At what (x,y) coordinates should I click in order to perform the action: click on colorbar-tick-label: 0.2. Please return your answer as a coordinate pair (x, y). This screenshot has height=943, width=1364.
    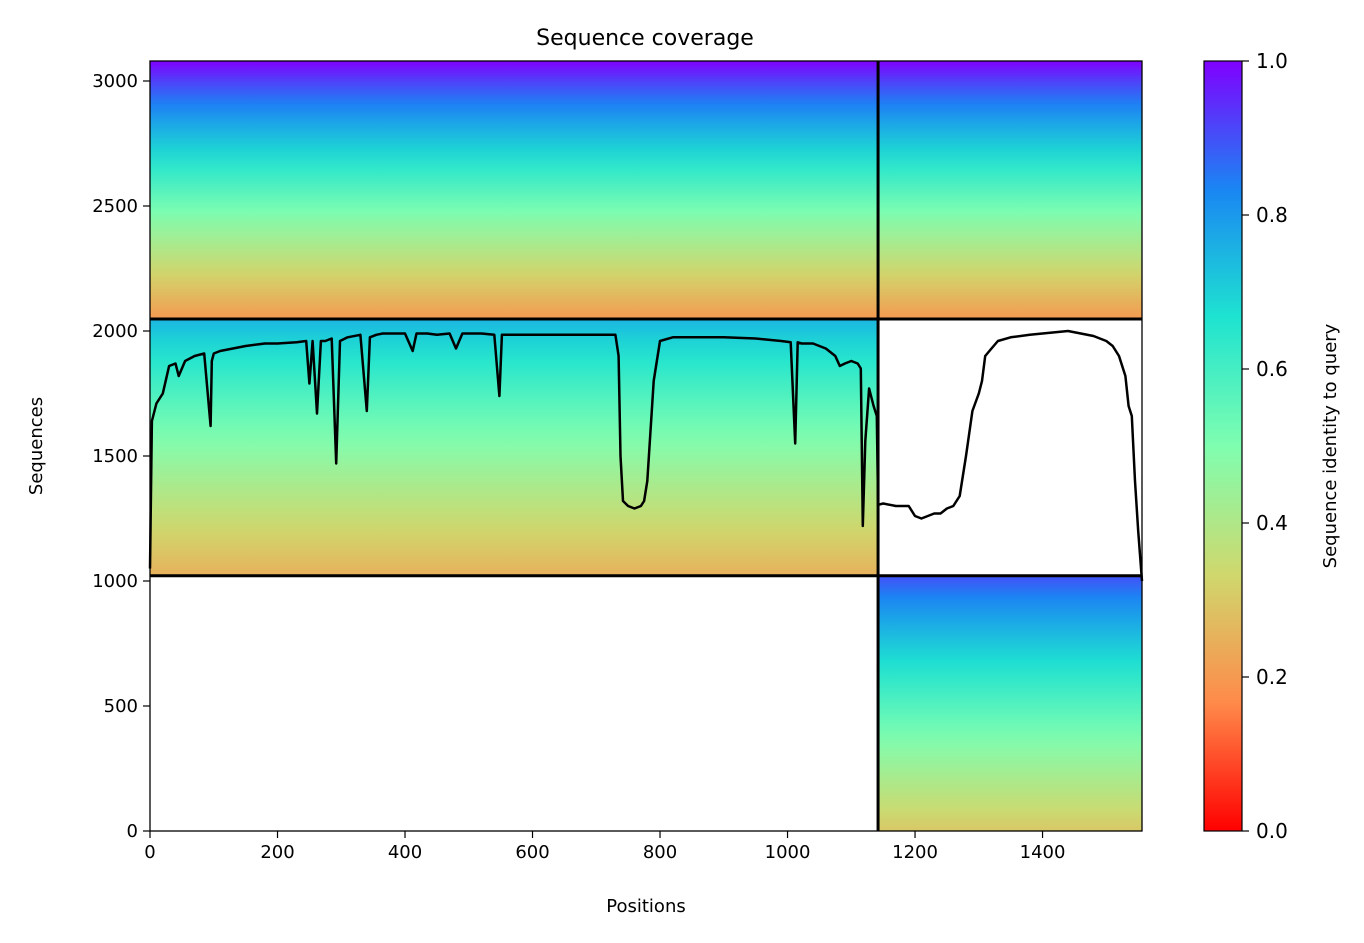
    Looking at the image, I should click on (1272, 677).